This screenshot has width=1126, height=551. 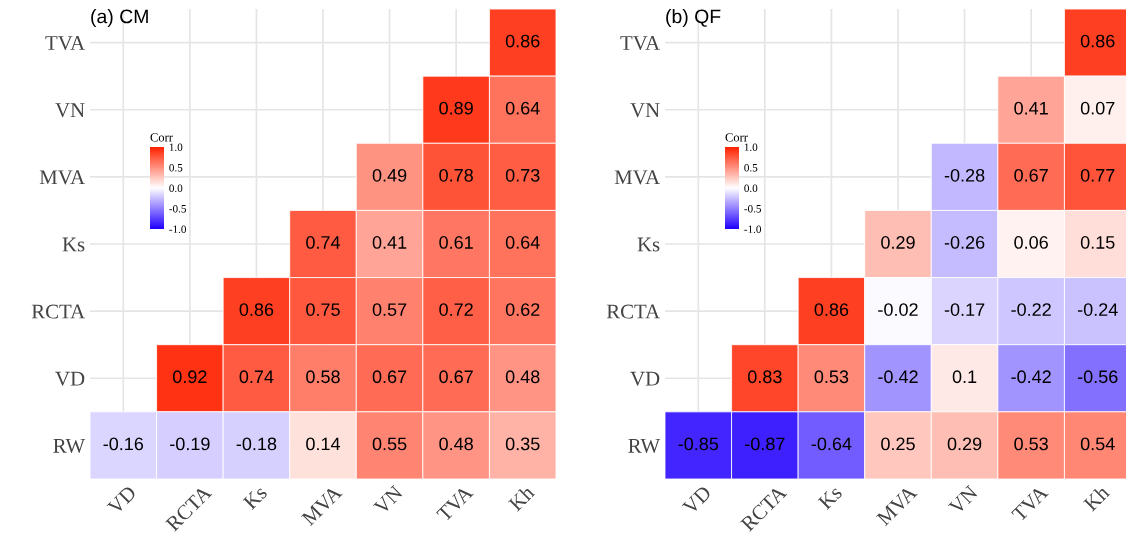 What do you see at coordinates (898, 444) in the screenshot?
I see `data-label: 0.25` at bounding box center [898, 444].